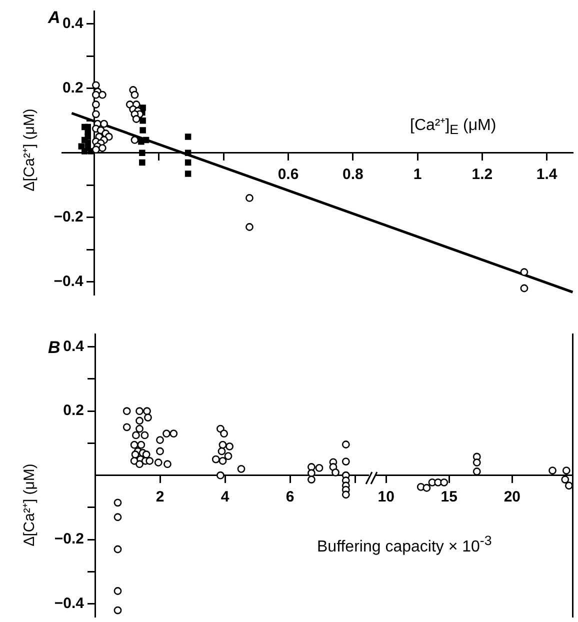 The width and height of the screenshot is (578, 622). Describe the element at coordinates (386, 497) in the screenshot. I see `x-tick-label: 10` at that location.